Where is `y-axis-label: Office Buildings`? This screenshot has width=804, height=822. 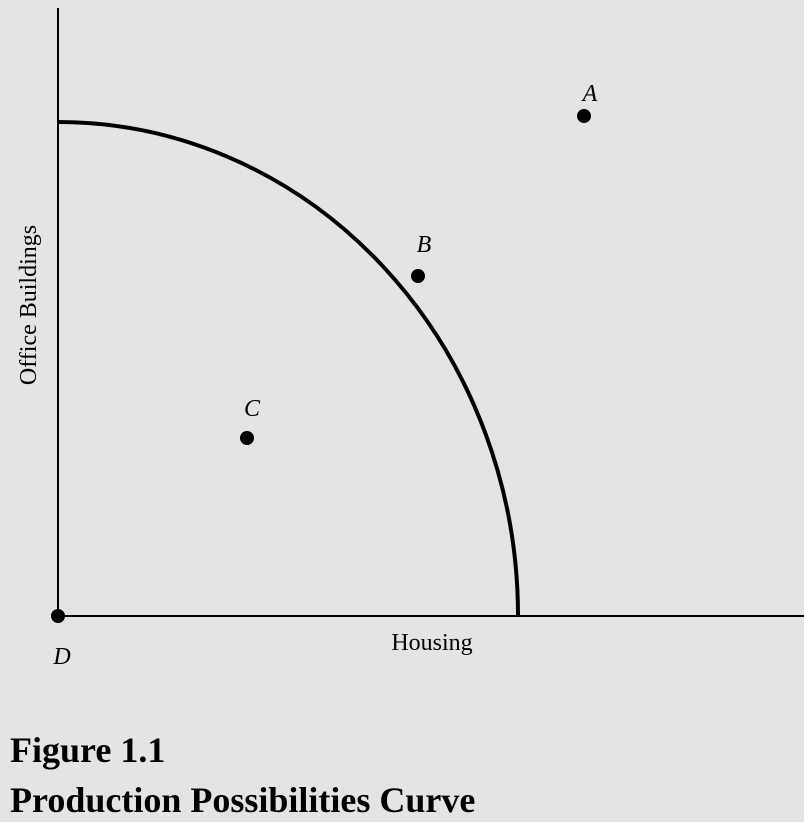 y-axis-label: Office Buildings is located at coordinates (29, 305).